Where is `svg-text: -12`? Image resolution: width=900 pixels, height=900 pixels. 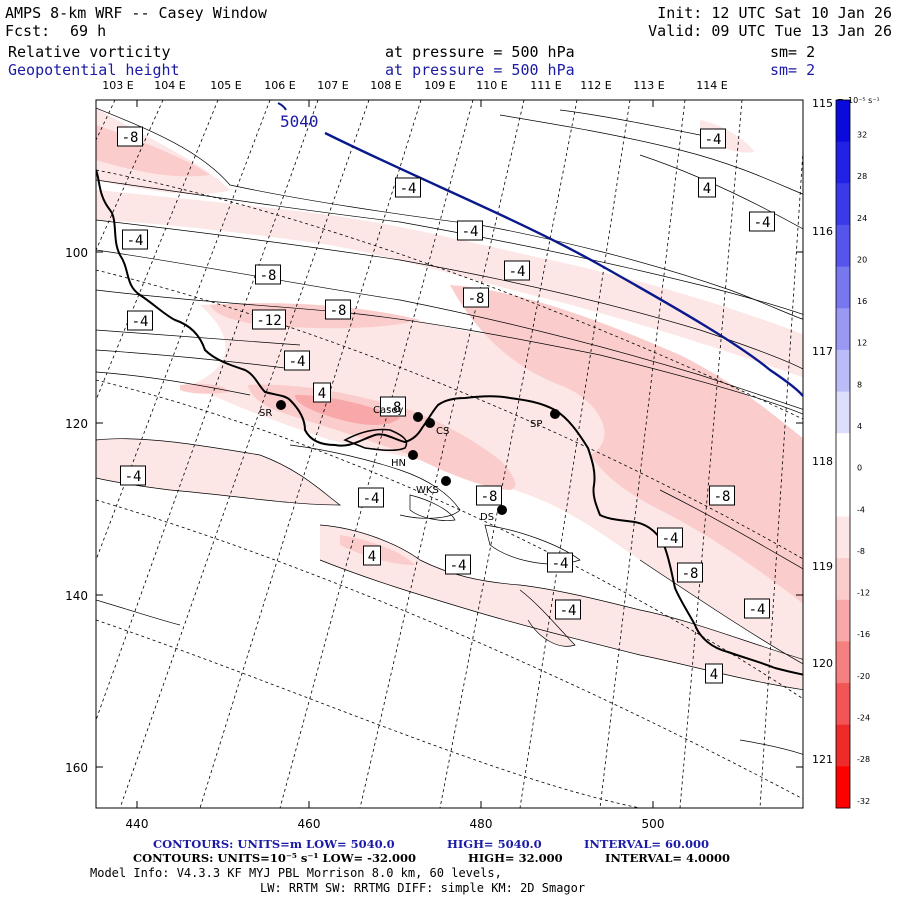 svg-text: -12 is located at coordinates (268, 321).